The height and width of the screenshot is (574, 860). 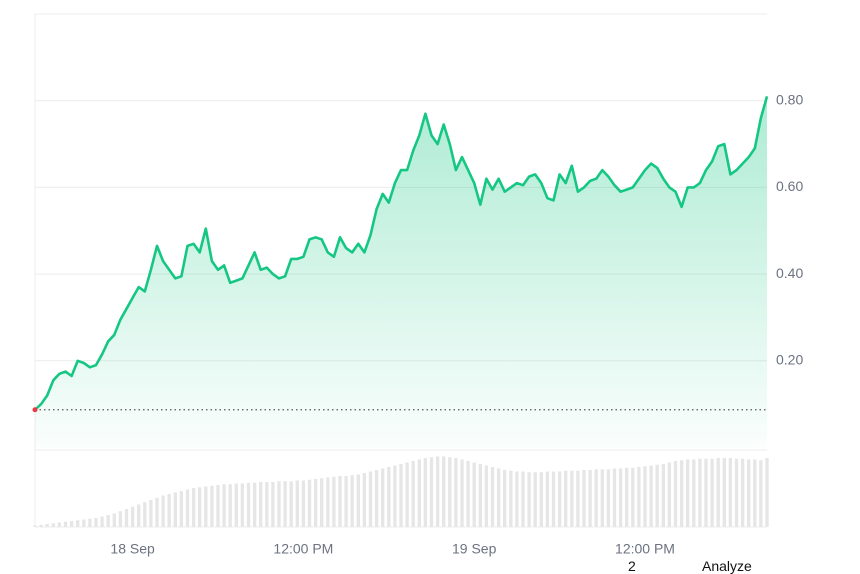 I want to click on y-tick-label: 0.60, so click(x=789, y=186).